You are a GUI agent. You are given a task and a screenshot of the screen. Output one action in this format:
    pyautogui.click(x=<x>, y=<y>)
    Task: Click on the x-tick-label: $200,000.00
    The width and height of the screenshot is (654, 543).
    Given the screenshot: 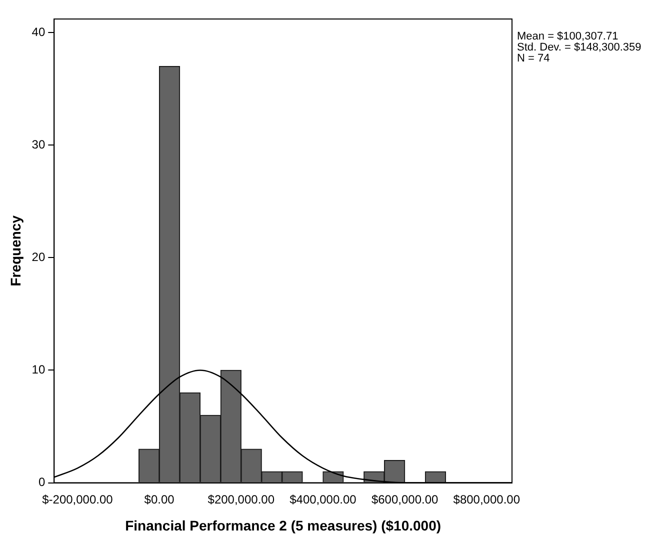 What is the action you would take?
    pyautogui.click(x=241, y=499)
    